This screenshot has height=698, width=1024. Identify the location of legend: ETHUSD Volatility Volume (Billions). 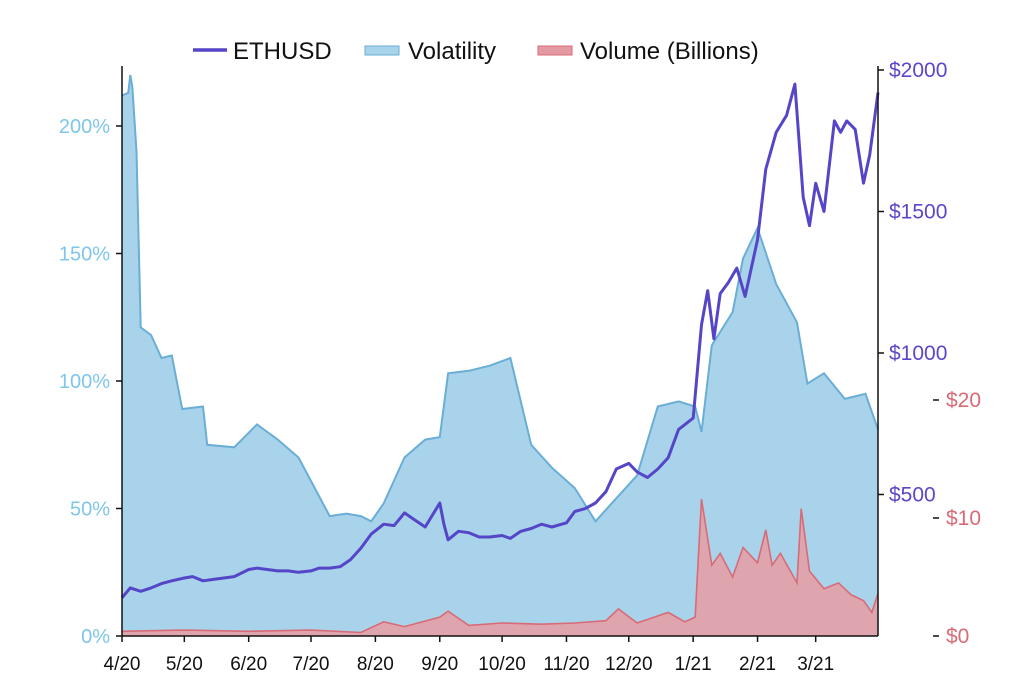
(476, 51).